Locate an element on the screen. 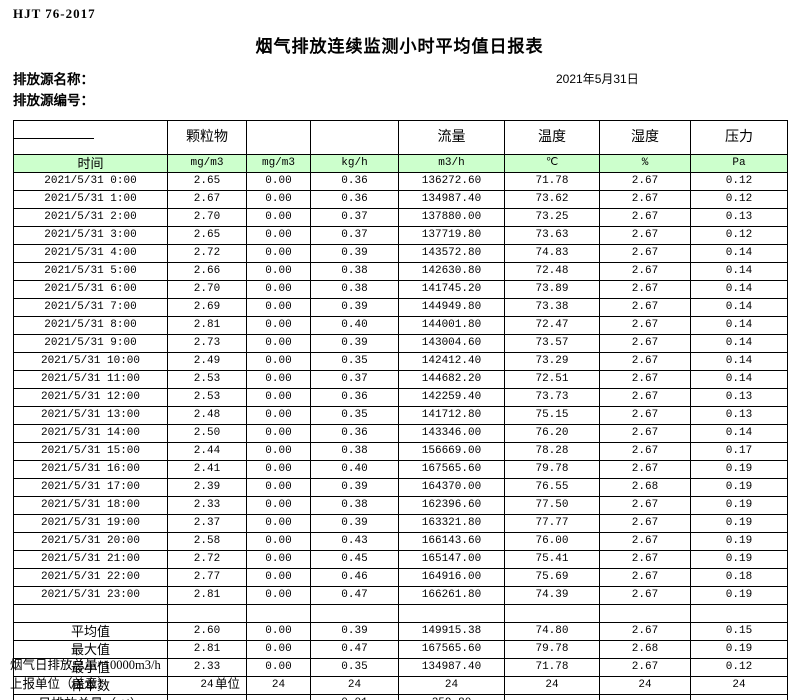  time-cell: 2021/5/31 21:00 is located at coordinates (90, 559).